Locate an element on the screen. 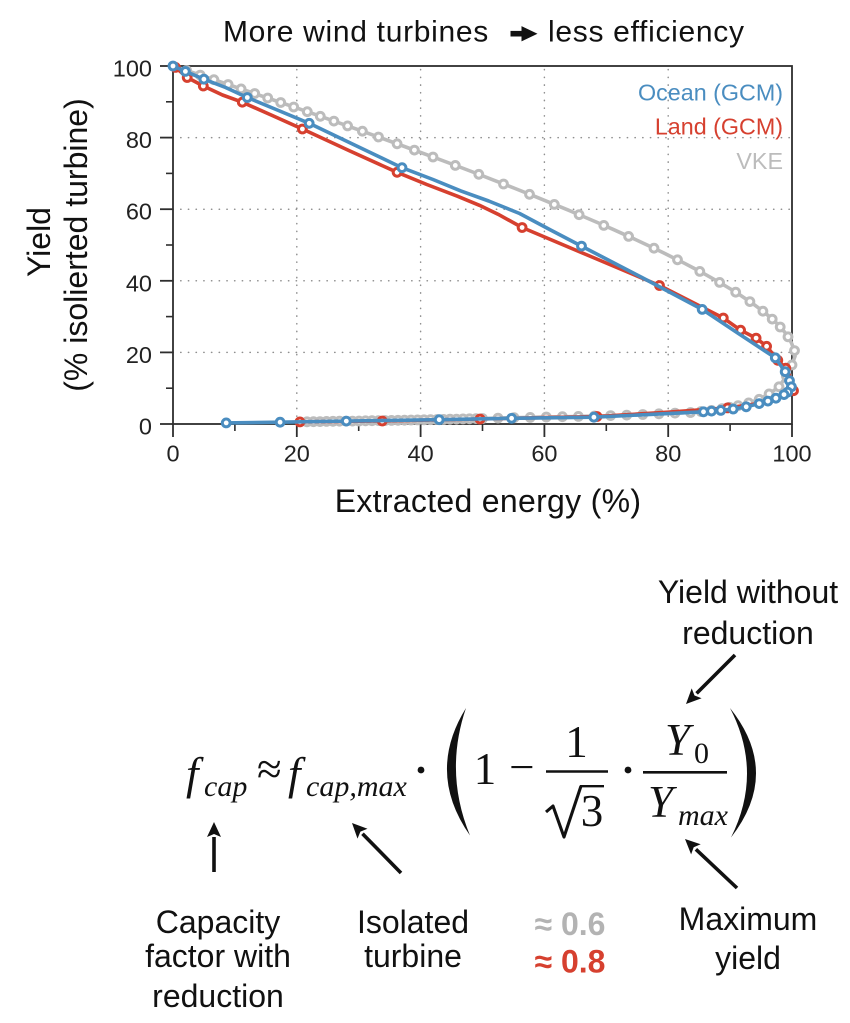 Image resolution: width=850 pixels, height=1023 pixels. svg-text: More wind turbines is located at coordinates (356, 32).